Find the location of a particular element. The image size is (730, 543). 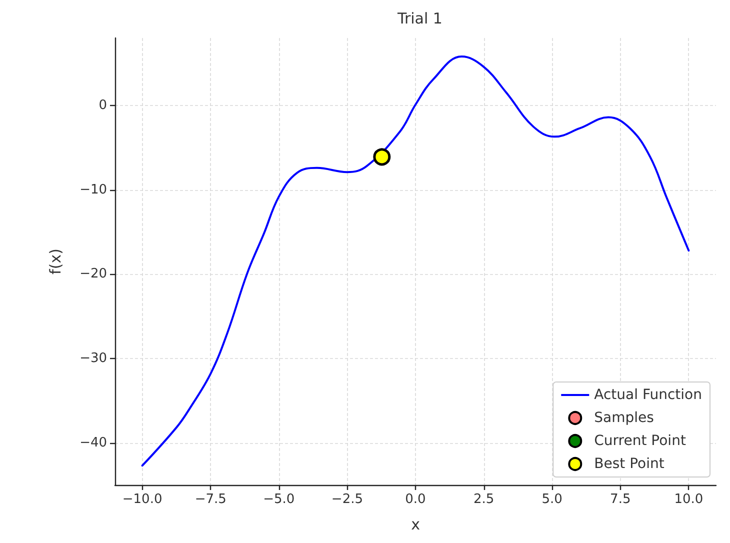

x-tick-label: −10.0 is located at coordinates (142, 499).